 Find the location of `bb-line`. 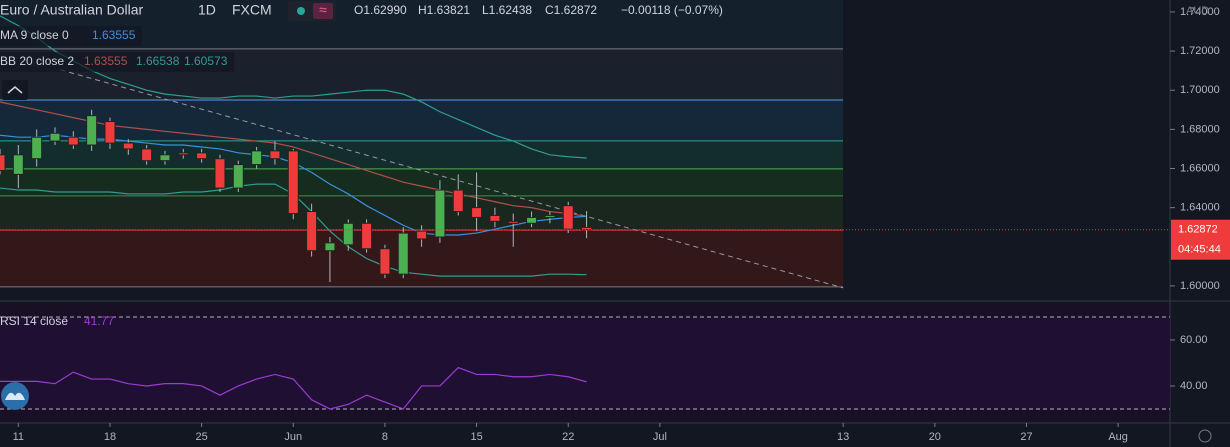

bb-line is located at coordinates (293, 159).